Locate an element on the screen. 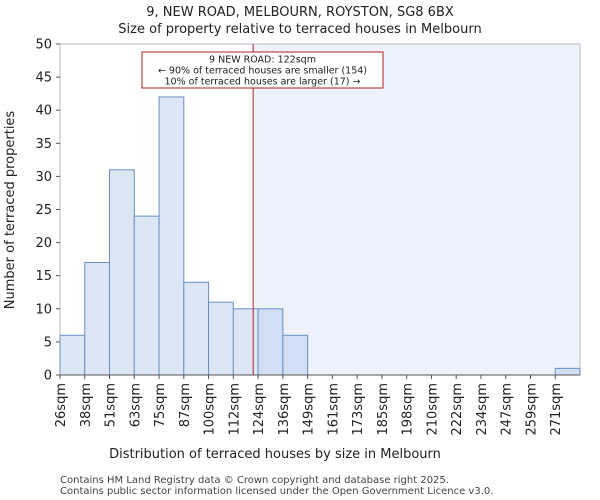 The image size is (600, 500). x-tick-label: 124sqm is located at coordinates (259, 409).